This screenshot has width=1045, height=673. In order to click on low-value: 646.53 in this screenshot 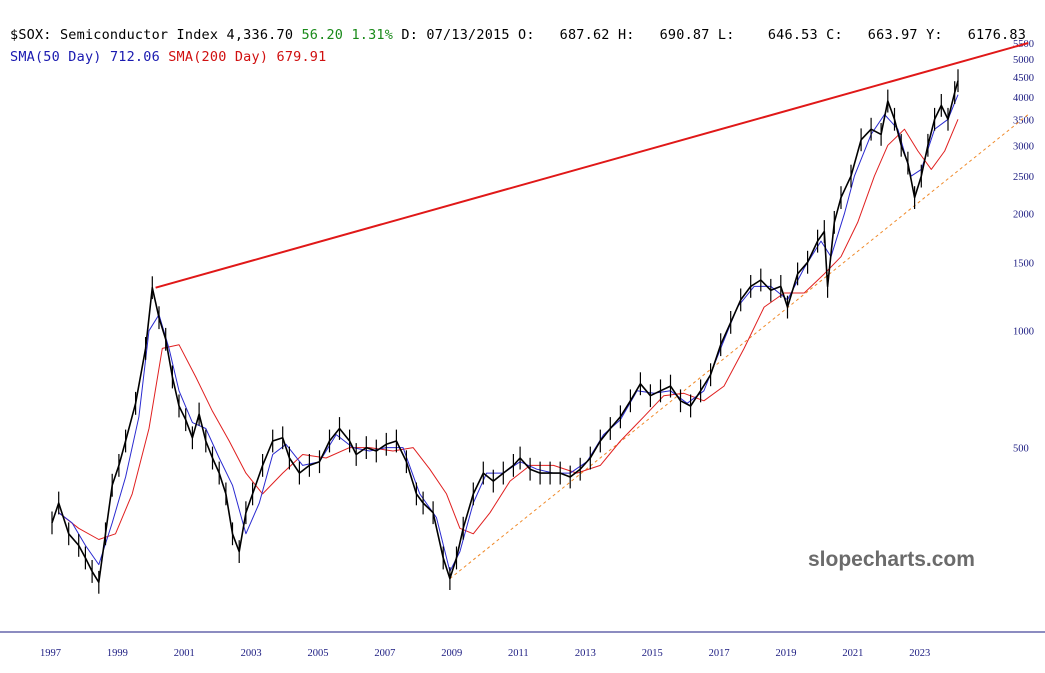, I will do `click(792, 35)`.